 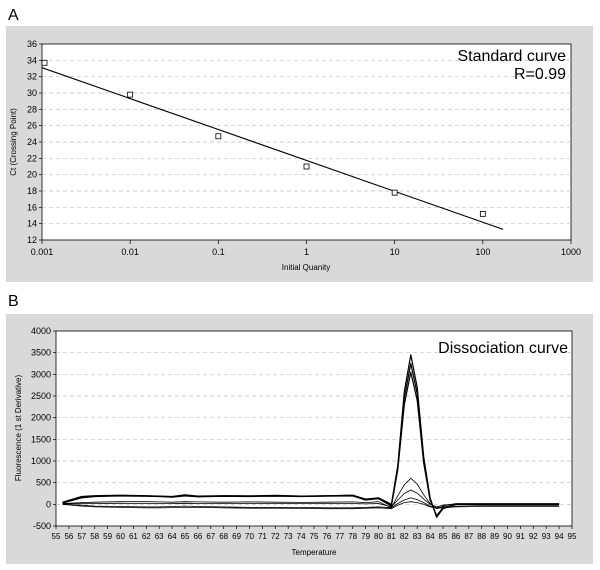 What do you see at coordinates (32, 60) in the screenshot?
I see `y-tick-label: 34` at bounding box center [32, 60].